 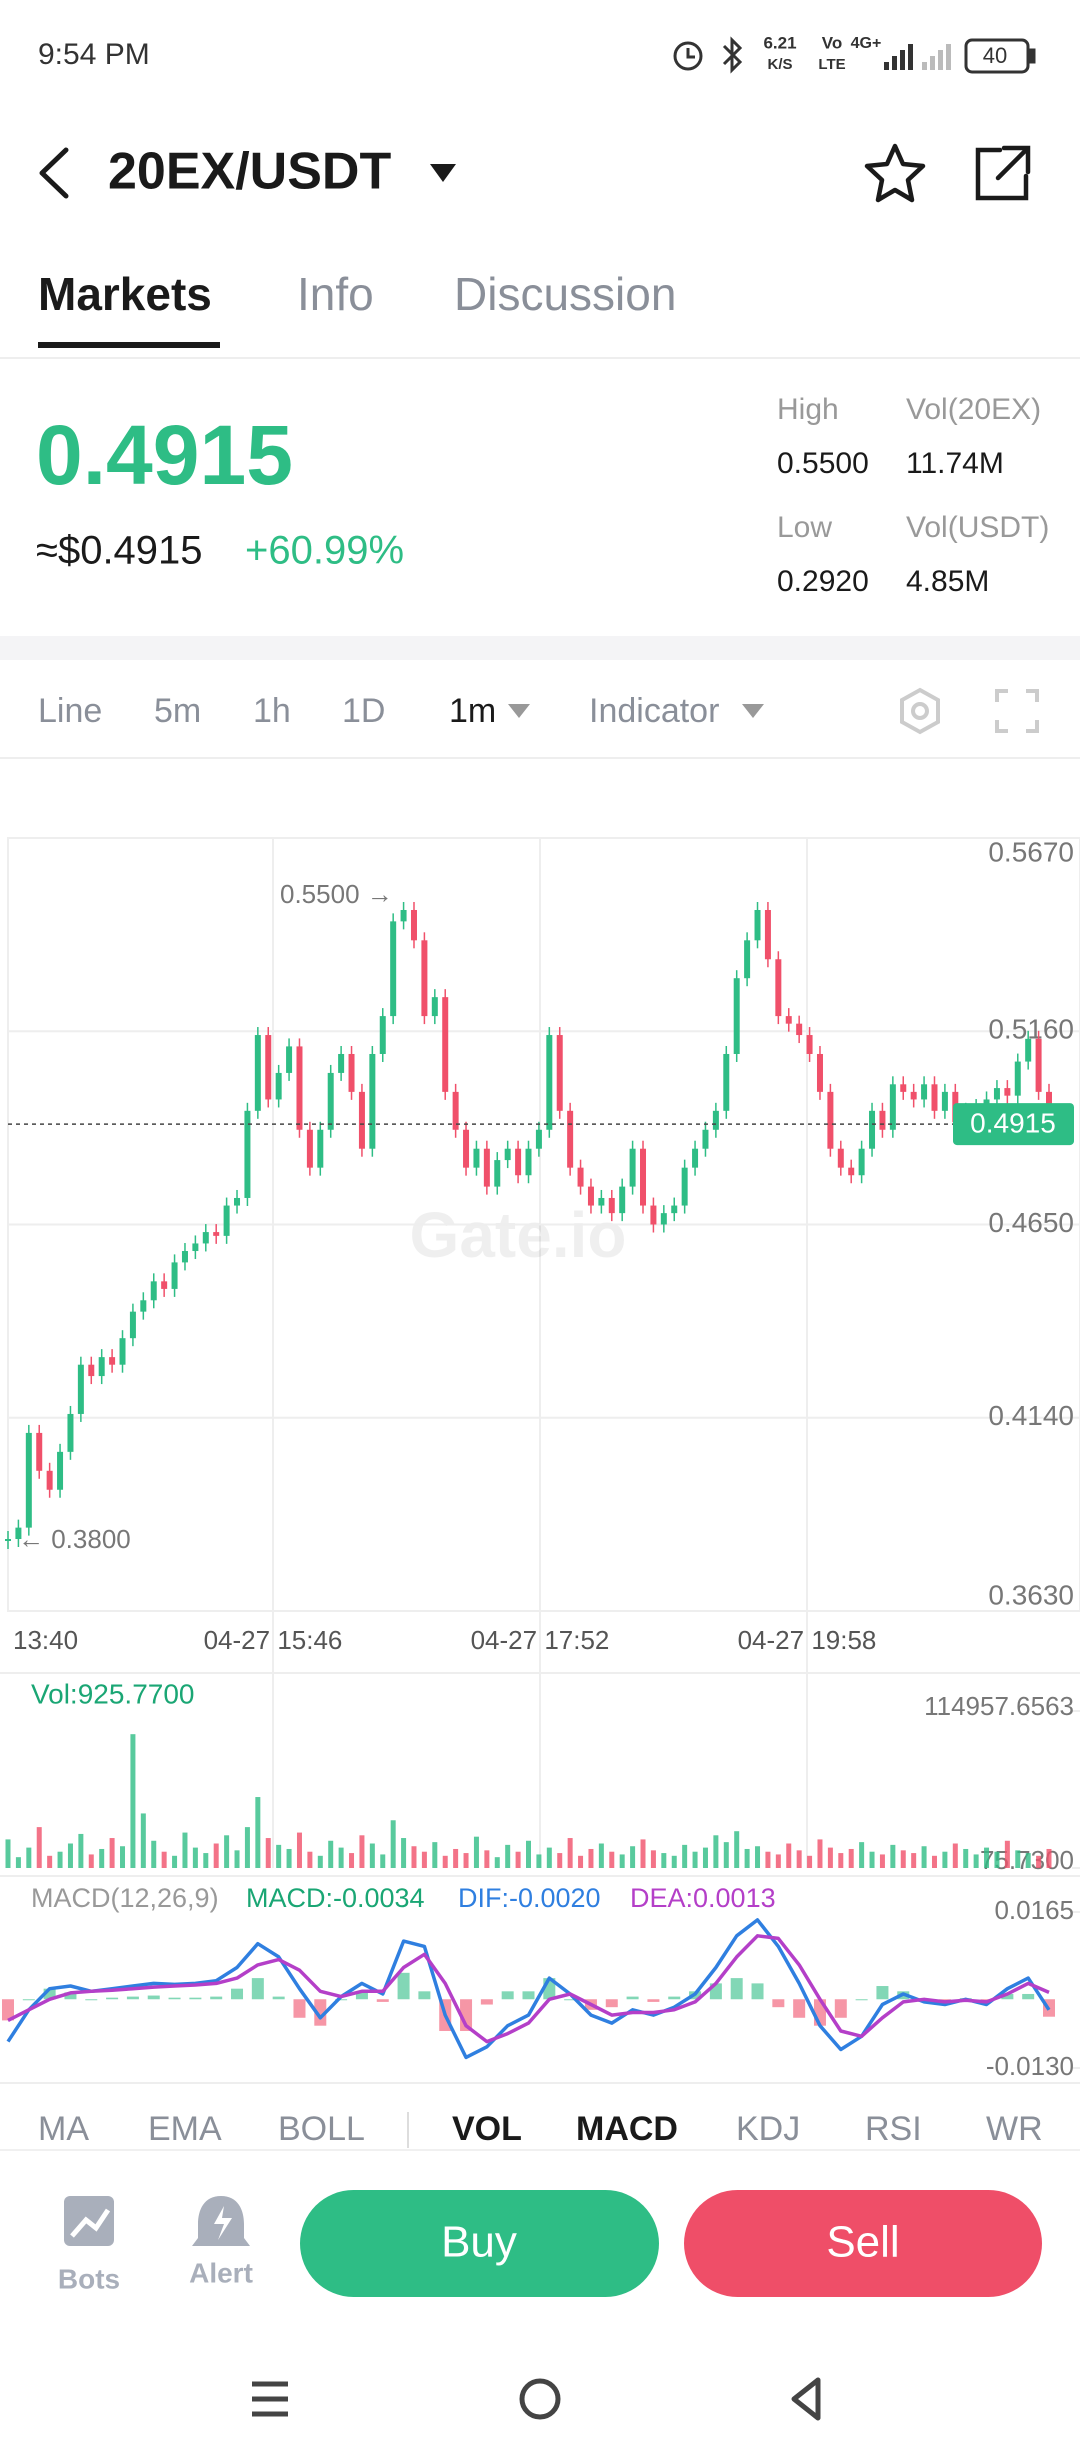 I want to click on buy-button, so click(x=479, y=2243).